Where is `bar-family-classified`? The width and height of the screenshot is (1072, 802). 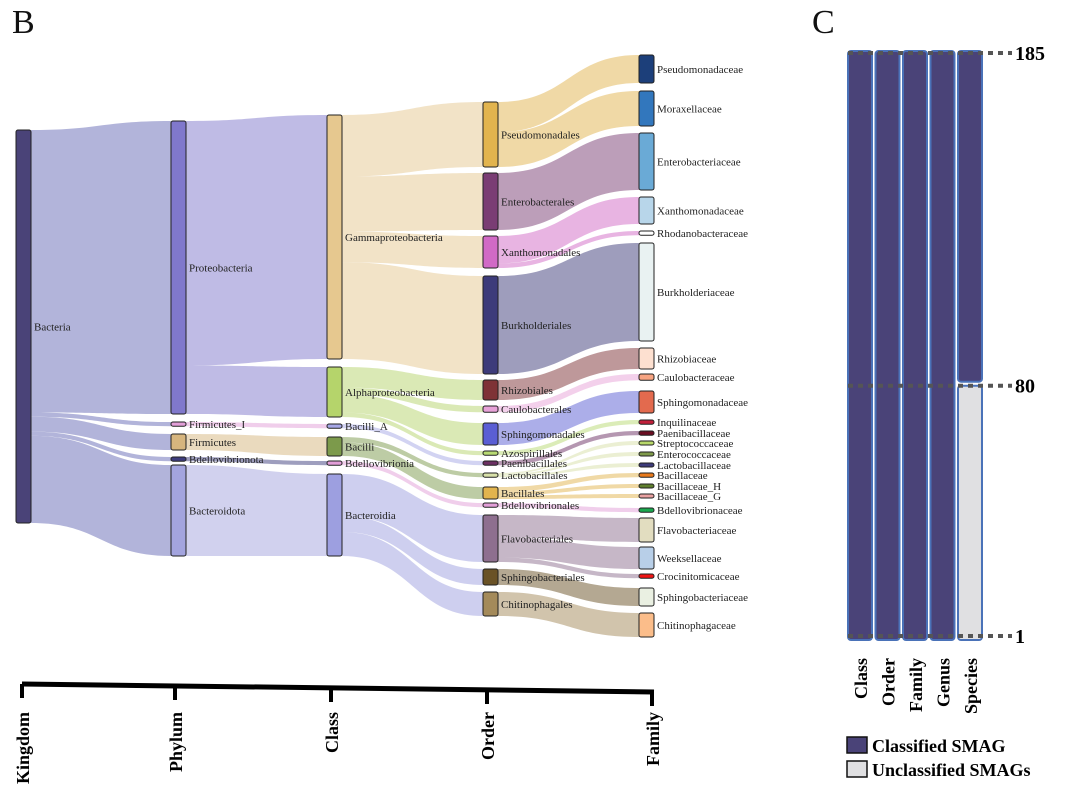
bar-family-classified is located at coordinates (915, 345).